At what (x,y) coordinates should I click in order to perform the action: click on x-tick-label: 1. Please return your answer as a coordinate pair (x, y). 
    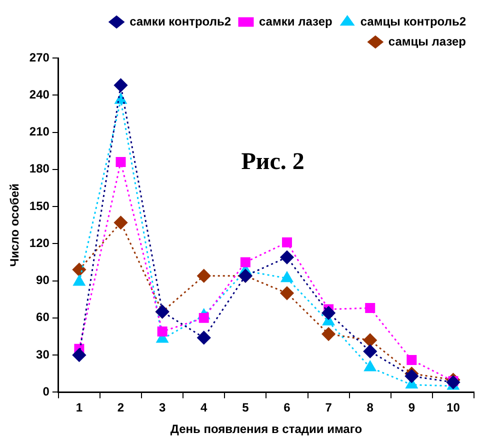
    Looking at the image, I should click on (79, 407).